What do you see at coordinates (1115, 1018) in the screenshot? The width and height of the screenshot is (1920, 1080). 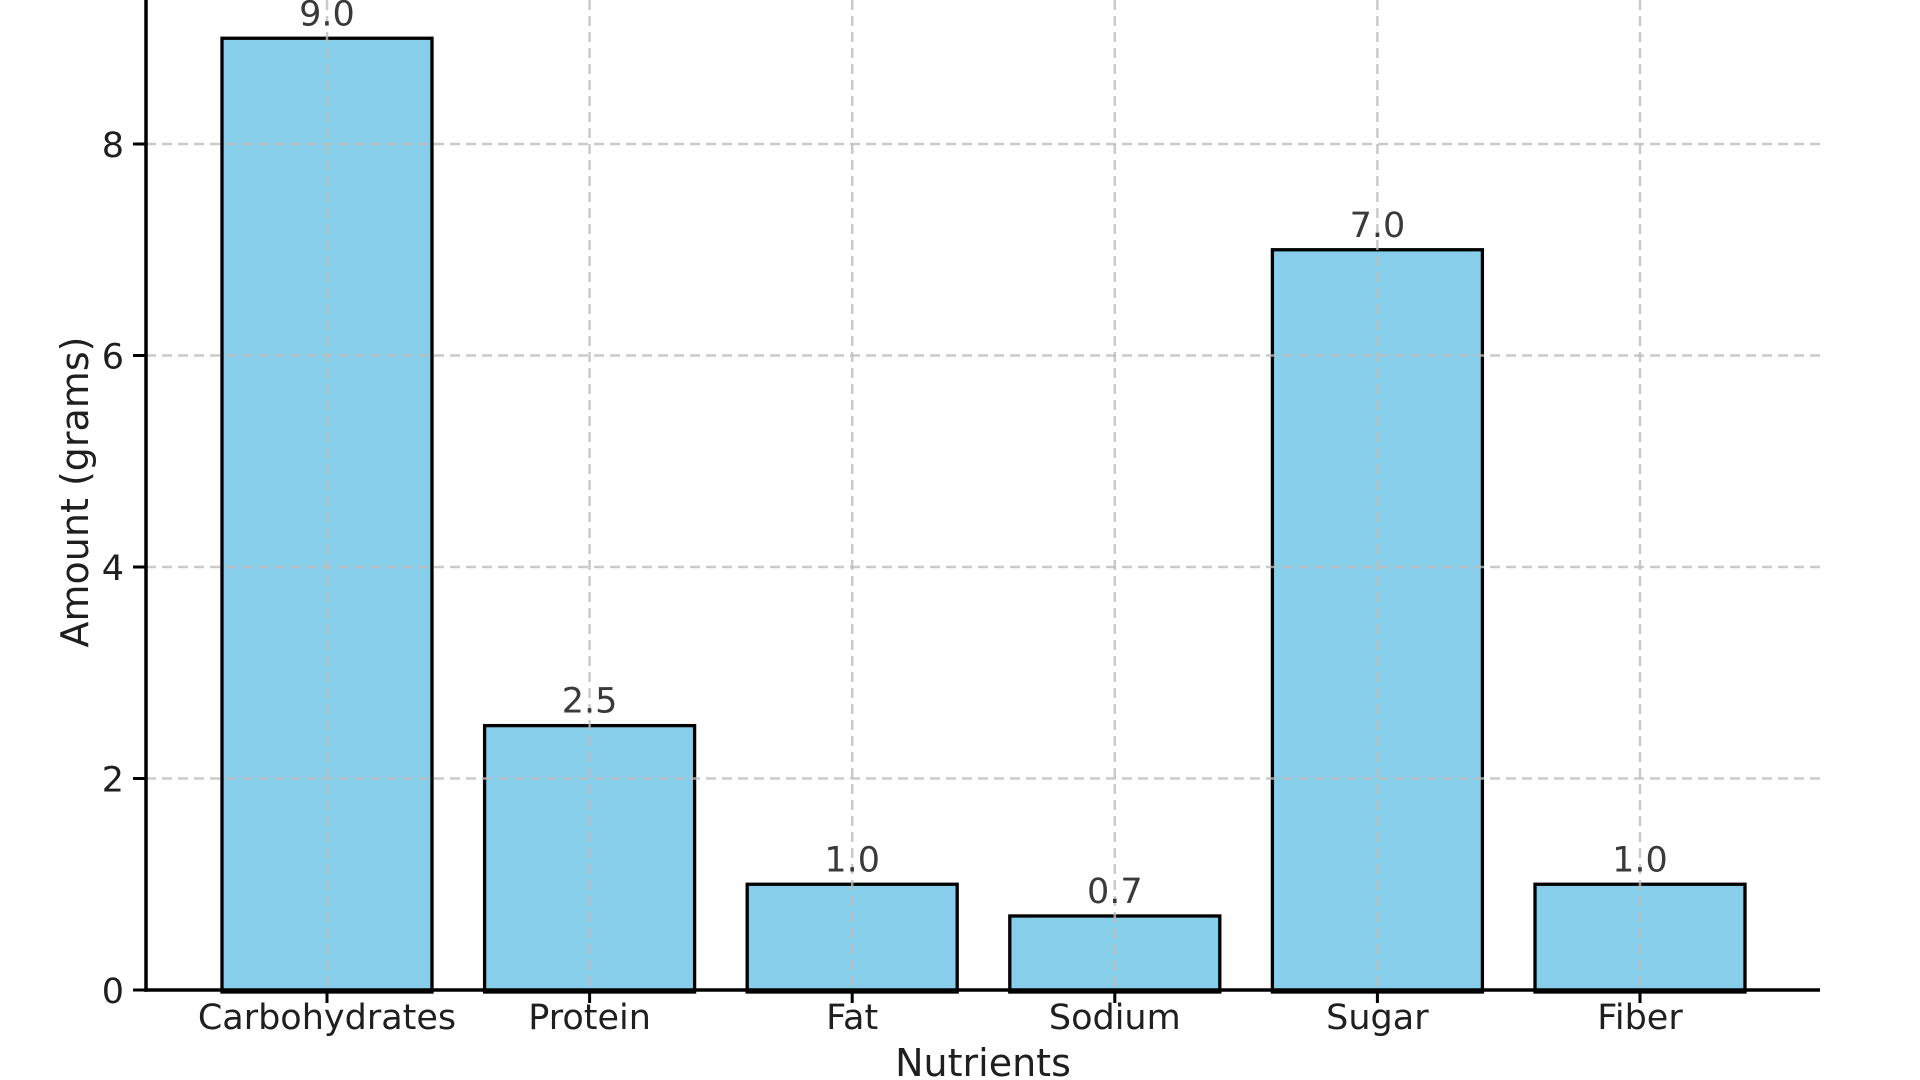 I see `x-tick-label-sodium: Sodium` at bounding box center [1115, 1018].